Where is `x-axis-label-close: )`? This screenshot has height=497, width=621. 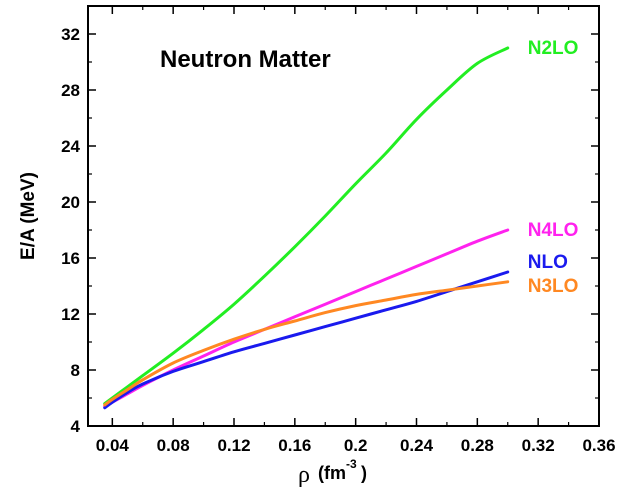 x-axis-label-close: ) is located at coordinates (364, 473).